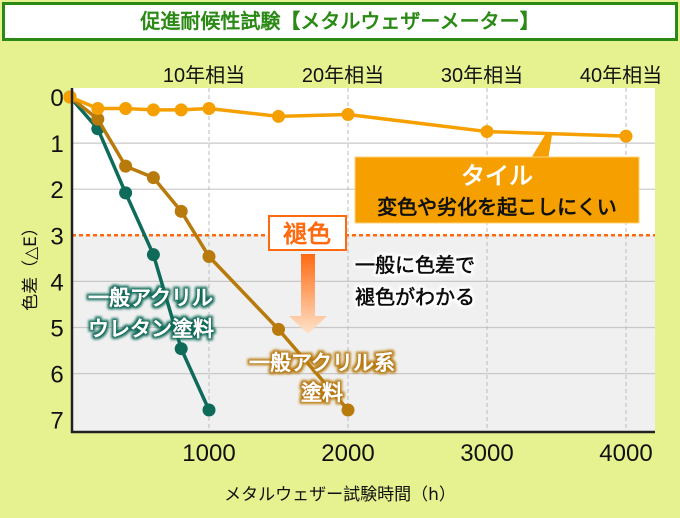  I want to click on y-tick-label: 6, so click(56, 375).